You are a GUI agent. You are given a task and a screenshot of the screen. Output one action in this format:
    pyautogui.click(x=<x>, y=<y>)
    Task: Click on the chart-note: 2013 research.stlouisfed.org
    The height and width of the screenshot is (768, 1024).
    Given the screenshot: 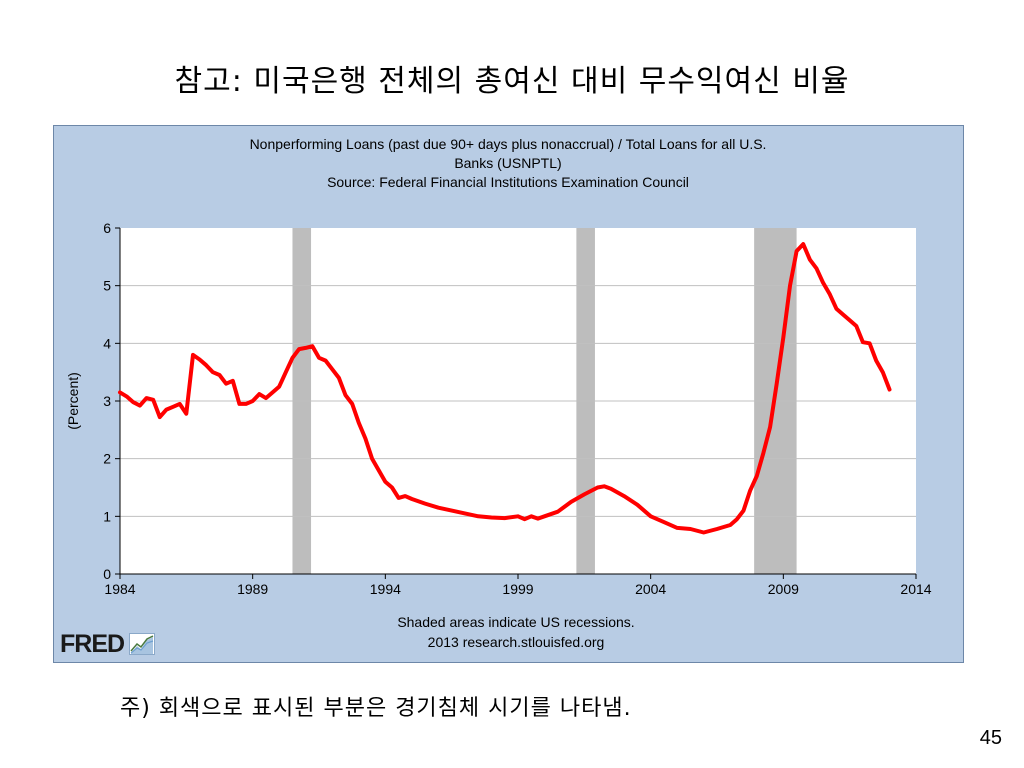 What is the action you would take?
    pyautogui.click(x=516, y=642)
    